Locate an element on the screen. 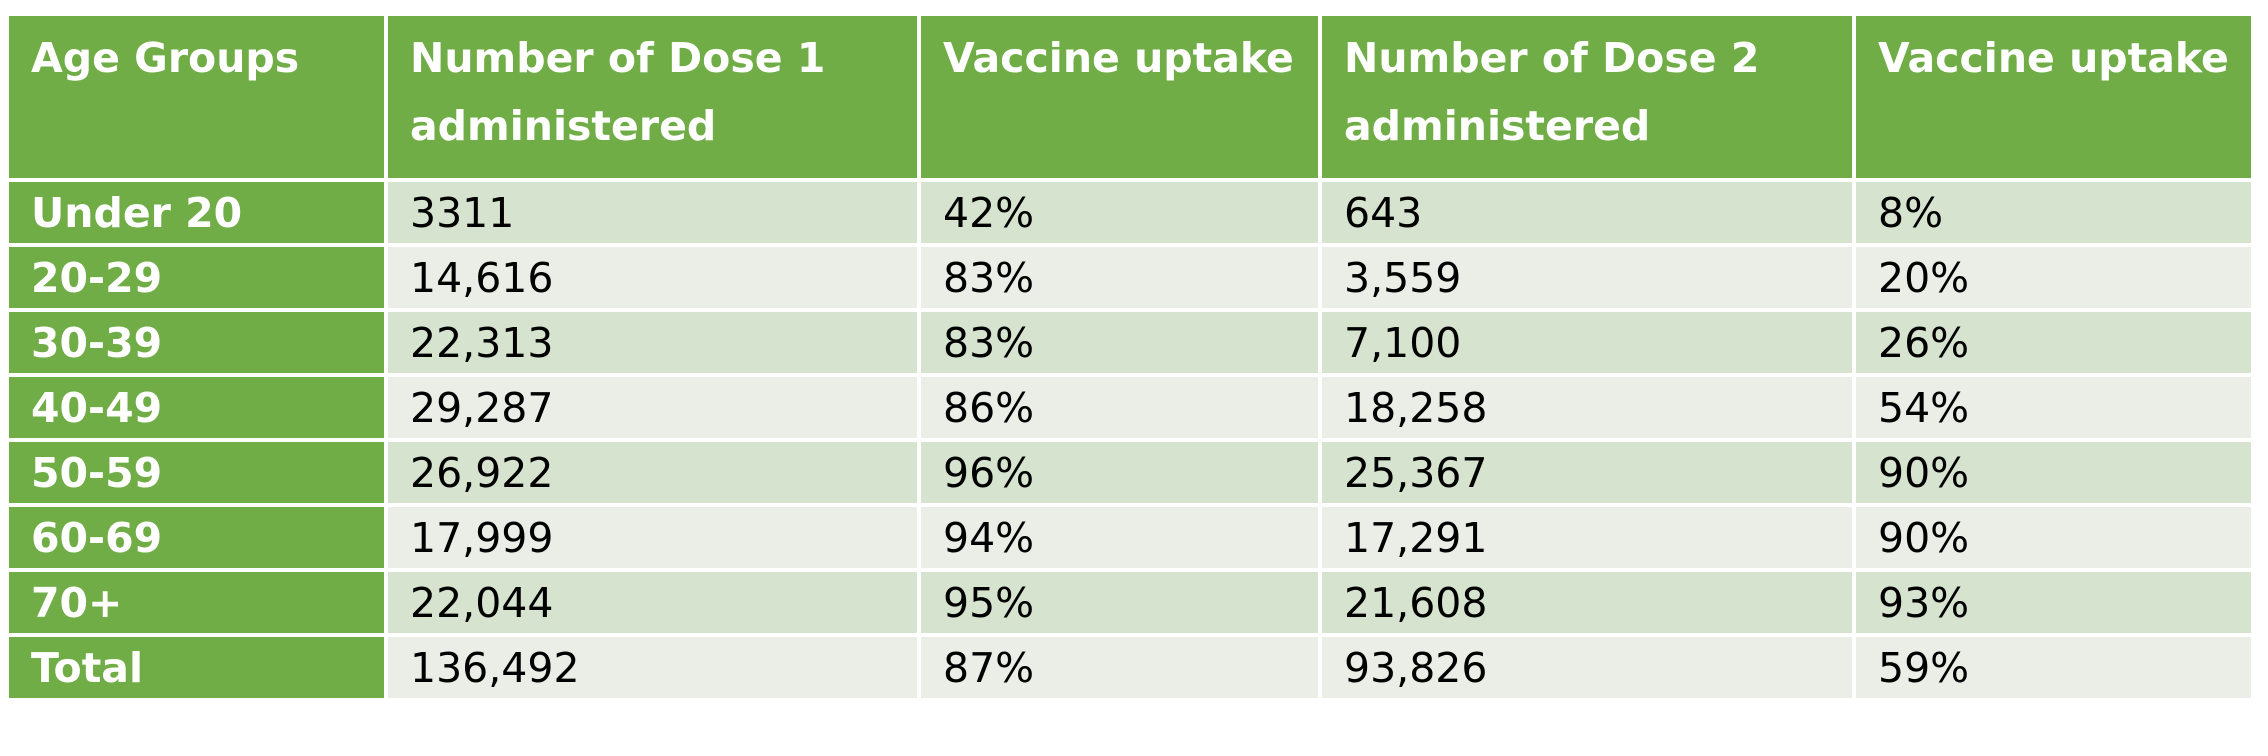 The image size is (2268, 756). table-row-60-69: 60-69 17,999 94% 17,291 90% is located at coordinates (1130, 537).